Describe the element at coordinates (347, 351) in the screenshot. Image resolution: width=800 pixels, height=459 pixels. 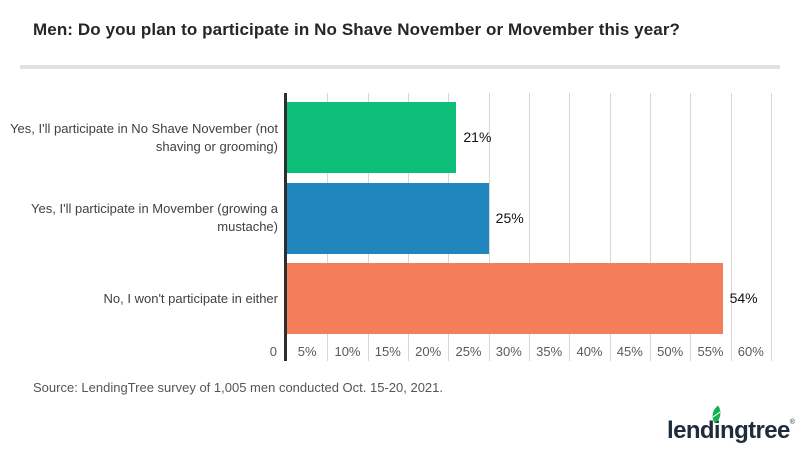
I see `x-tick-label: 10%` at that location.